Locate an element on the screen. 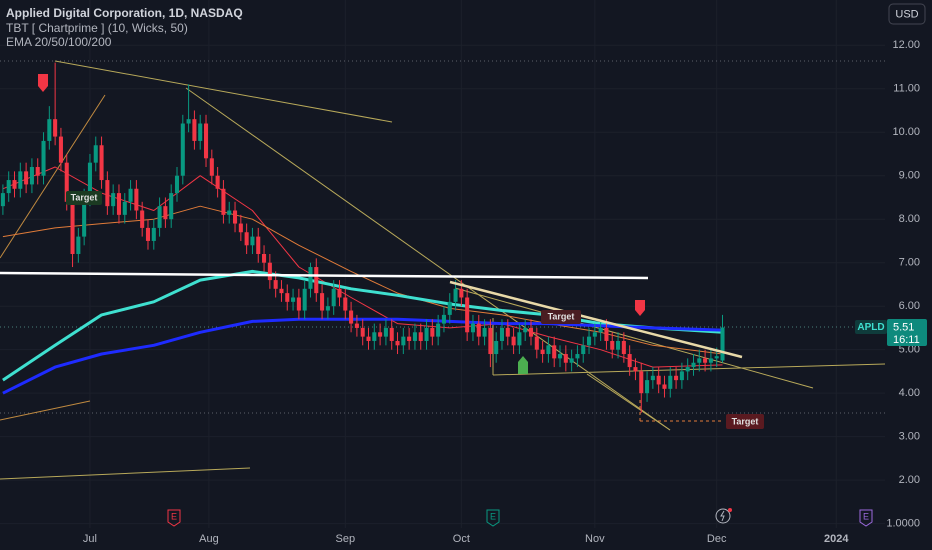  y-tick-label: 5.00 is located at coordinates (909, 350).